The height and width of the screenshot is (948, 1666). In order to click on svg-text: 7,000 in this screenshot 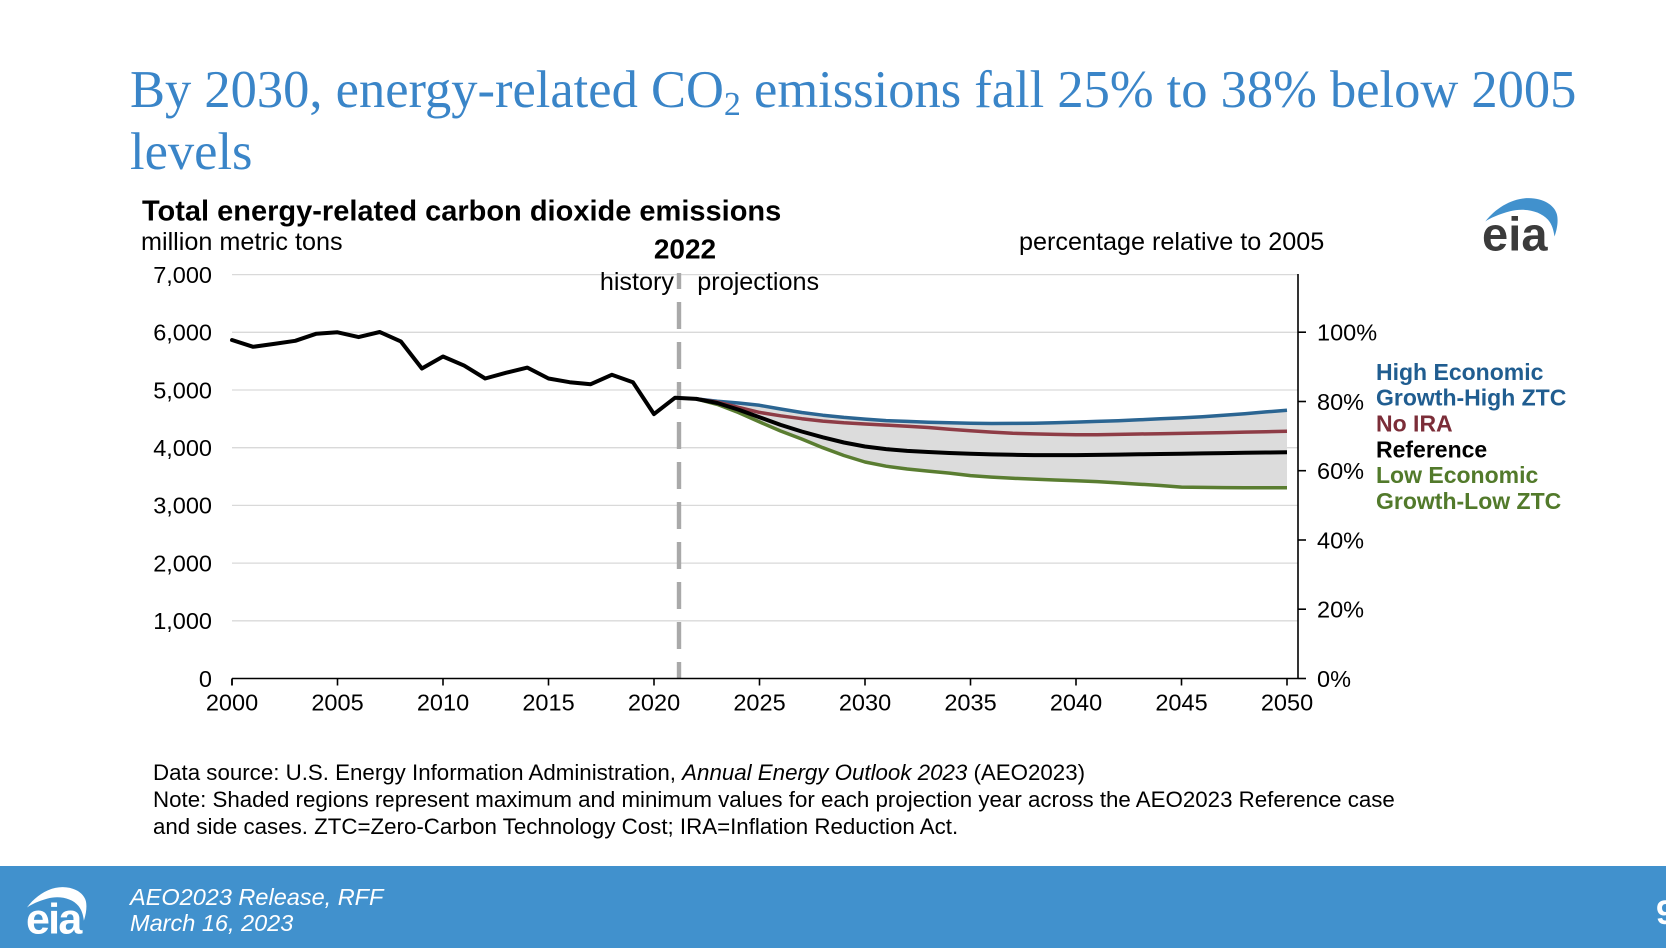, I will do `click(182, 275)`.